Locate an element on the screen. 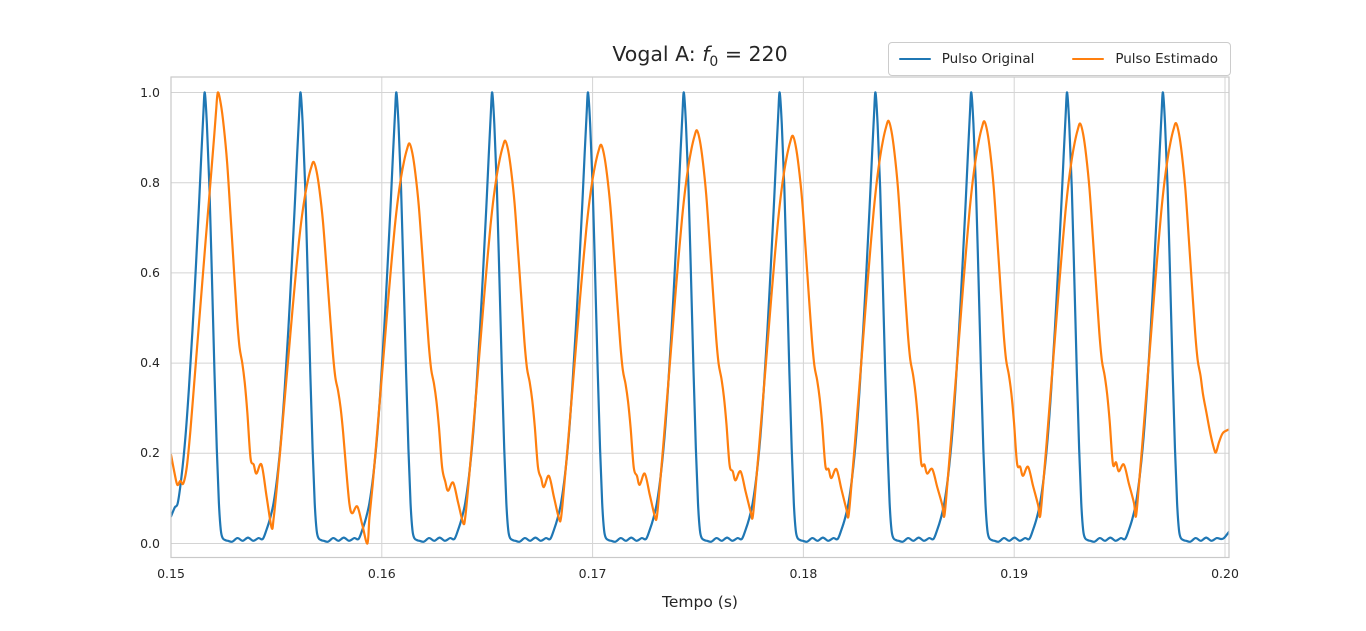 This screenshot has width=1366, height=631. legend-item-pulso-estimado: Pulso Estimado is located at coordinates (1145, 59).